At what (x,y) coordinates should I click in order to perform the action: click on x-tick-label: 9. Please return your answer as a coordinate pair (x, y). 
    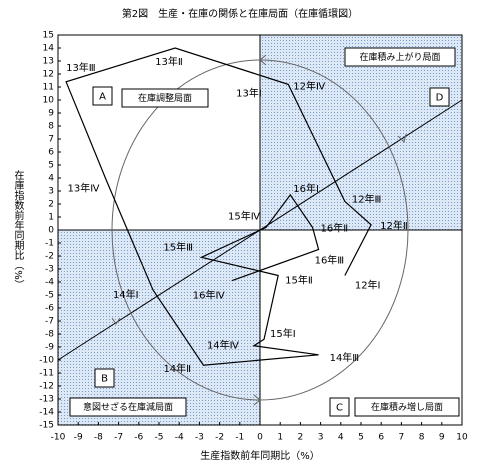
    Looking at the image, I should click on (442, 438).